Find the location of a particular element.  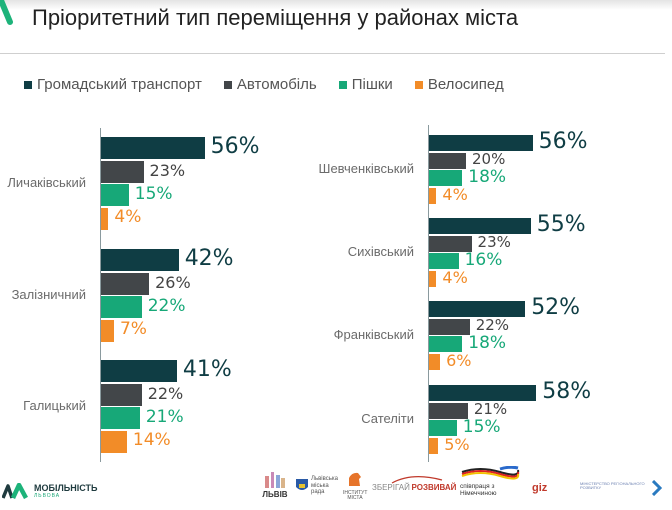

data-label: 7% is located at coordinates (133, 329).